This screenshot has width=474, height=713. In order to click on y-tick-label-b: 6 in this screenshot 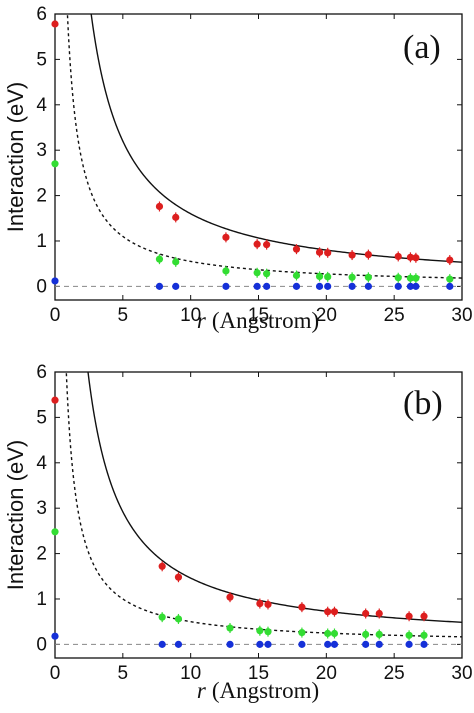, I will do `click(41, 372)`.